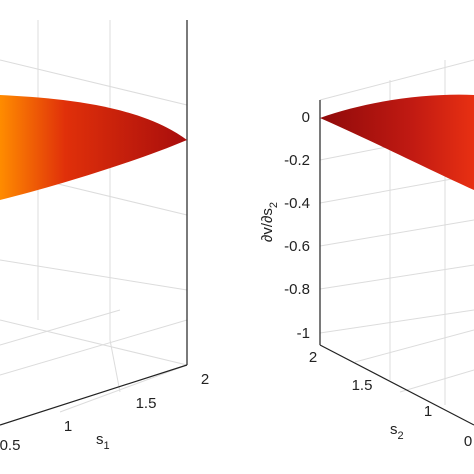 This screenshot has height=474, width=474. I want to click on x-tick-label: 1.5, so click(146, 403).